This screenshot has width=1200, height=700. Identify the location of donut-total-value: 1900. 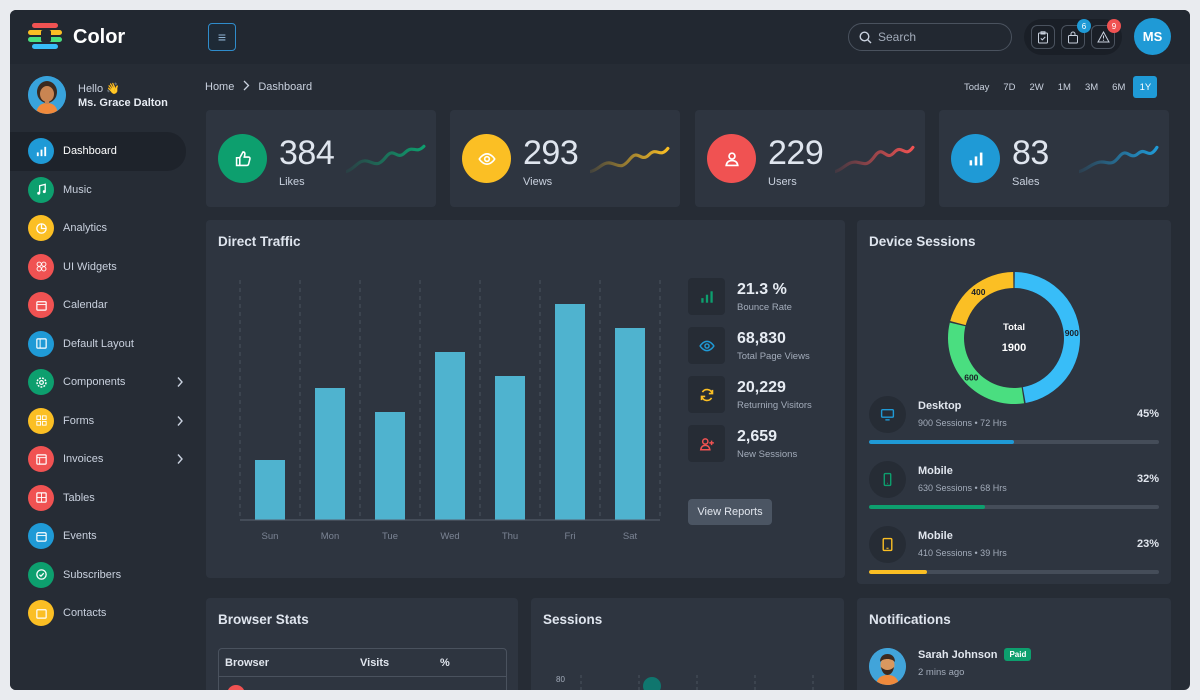
(1014, 348).